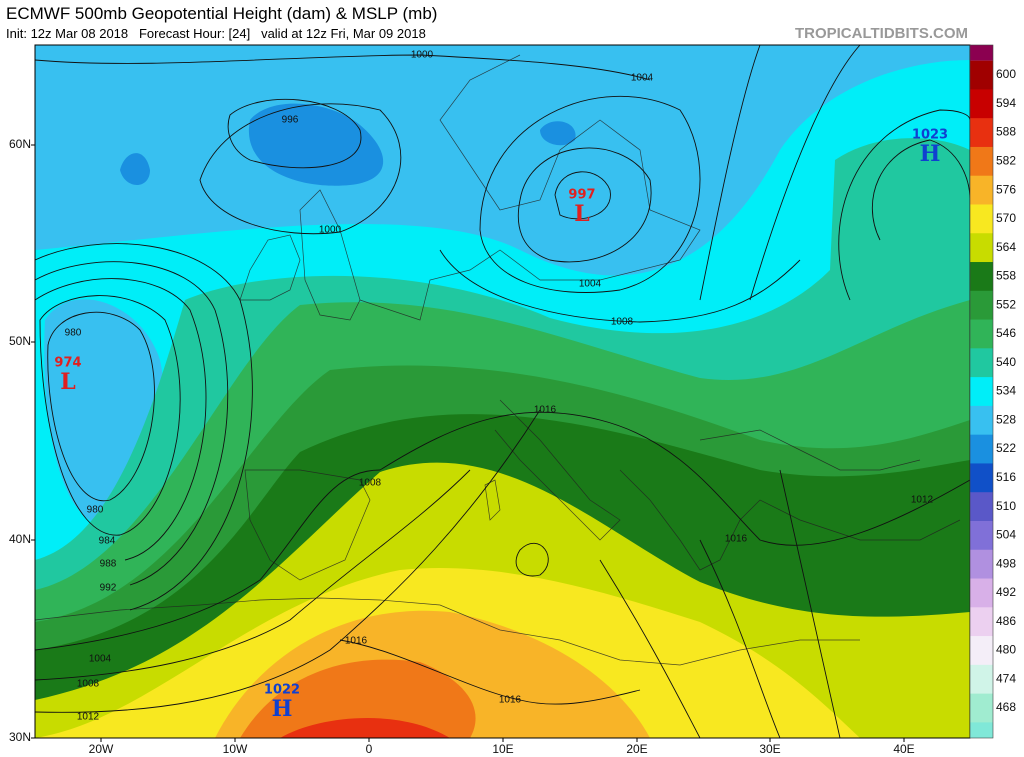  Describe the element at coordinates (881, 33) in the screenshot. I see `site-credit: TROPICALTIDBITS.COM` at that location.